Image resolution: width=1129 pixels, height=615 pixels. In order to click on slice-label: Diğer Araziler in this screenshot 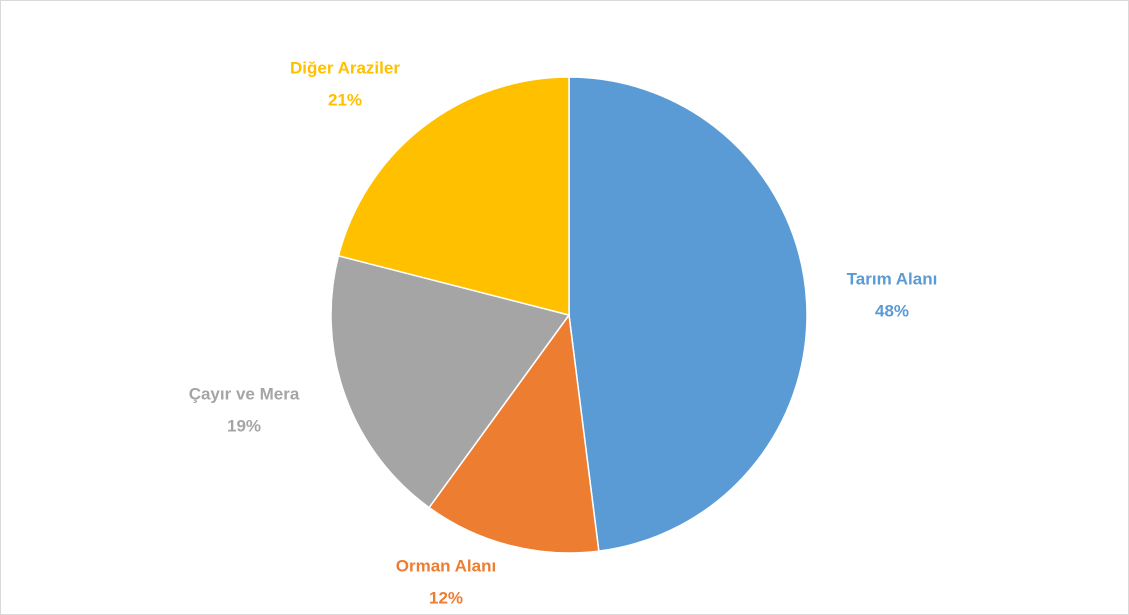, I will do `click(345, 67)`.